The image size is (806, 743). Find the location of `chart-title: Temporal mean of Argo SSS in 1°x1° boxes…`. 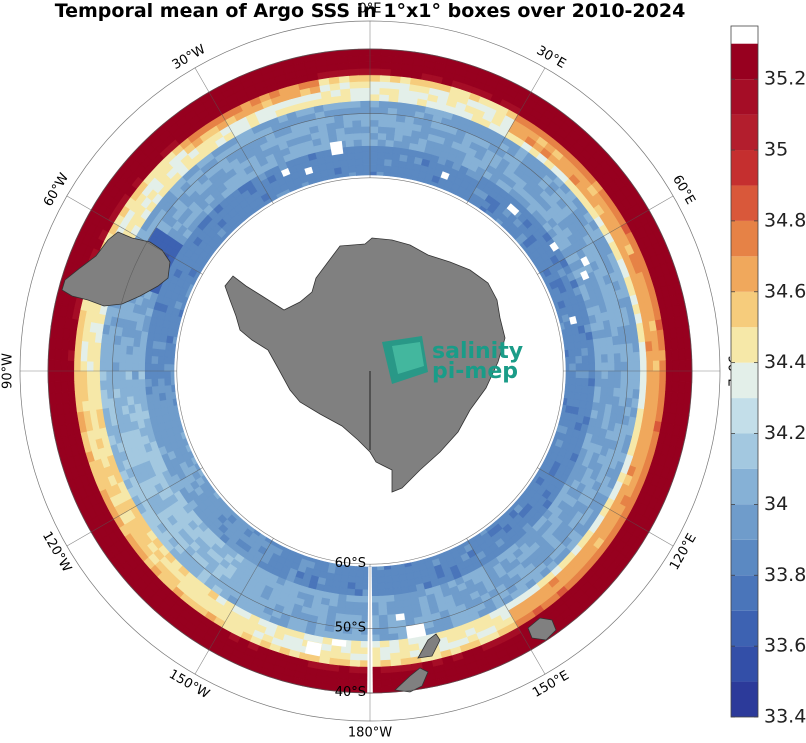

chart-title: Temporal mean of Argo SSS in 1°x1° boxes… is located at coordinates (370, 11).